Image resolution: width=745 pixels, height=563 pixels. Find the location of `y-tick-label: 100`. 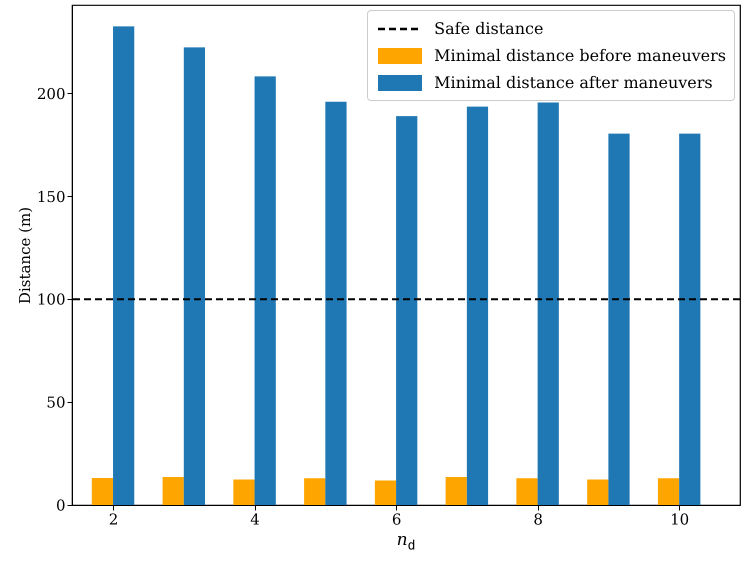

y-tick-label: 100 is located at coordinates (51, 299).